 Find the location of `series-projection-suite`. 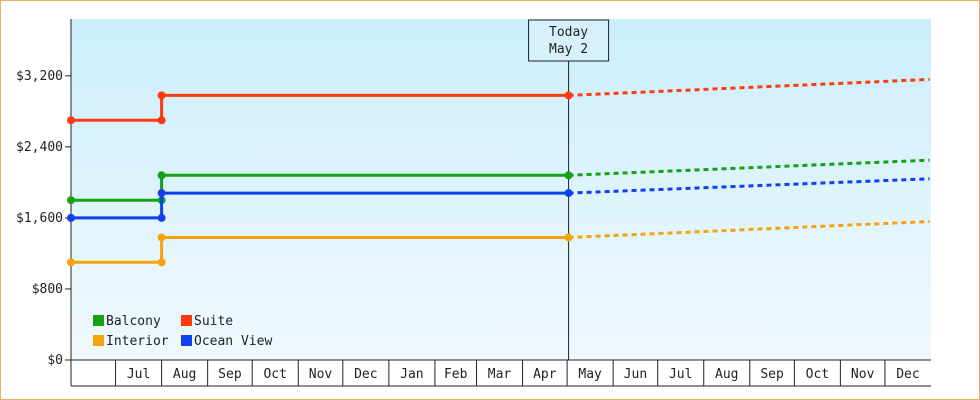

series-projection-suite is located at coordinates (749, 87).